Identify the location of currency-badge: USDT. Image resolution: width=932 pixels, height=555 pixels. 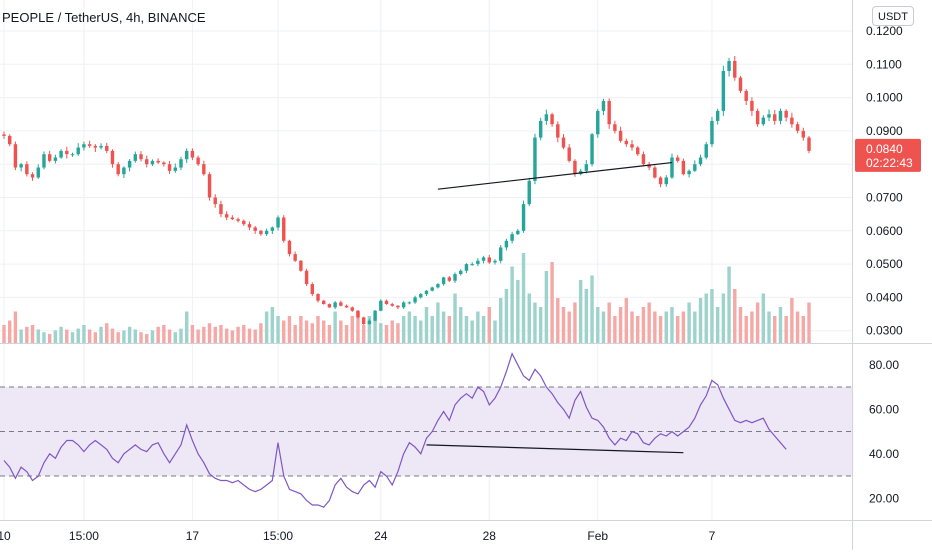
(893, 16).